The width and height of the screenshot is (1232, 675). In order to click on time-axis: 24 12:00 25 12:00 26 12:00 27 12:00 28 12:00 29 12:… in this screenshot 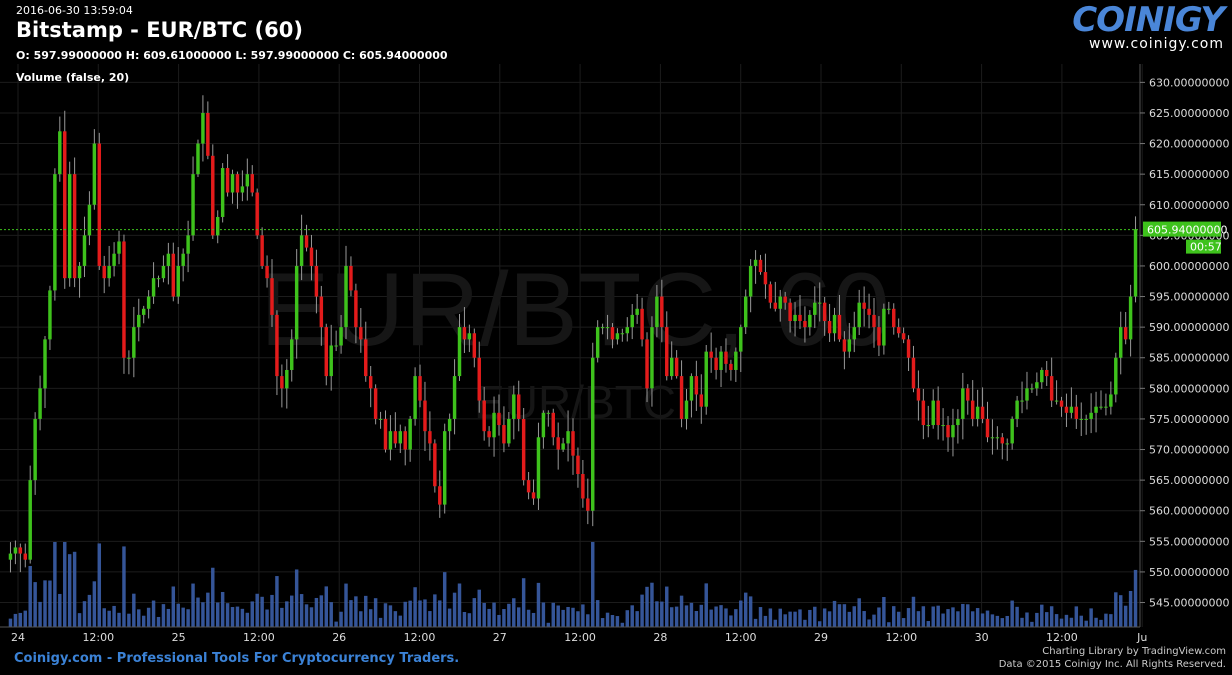, I will do `click(579, 637)`.